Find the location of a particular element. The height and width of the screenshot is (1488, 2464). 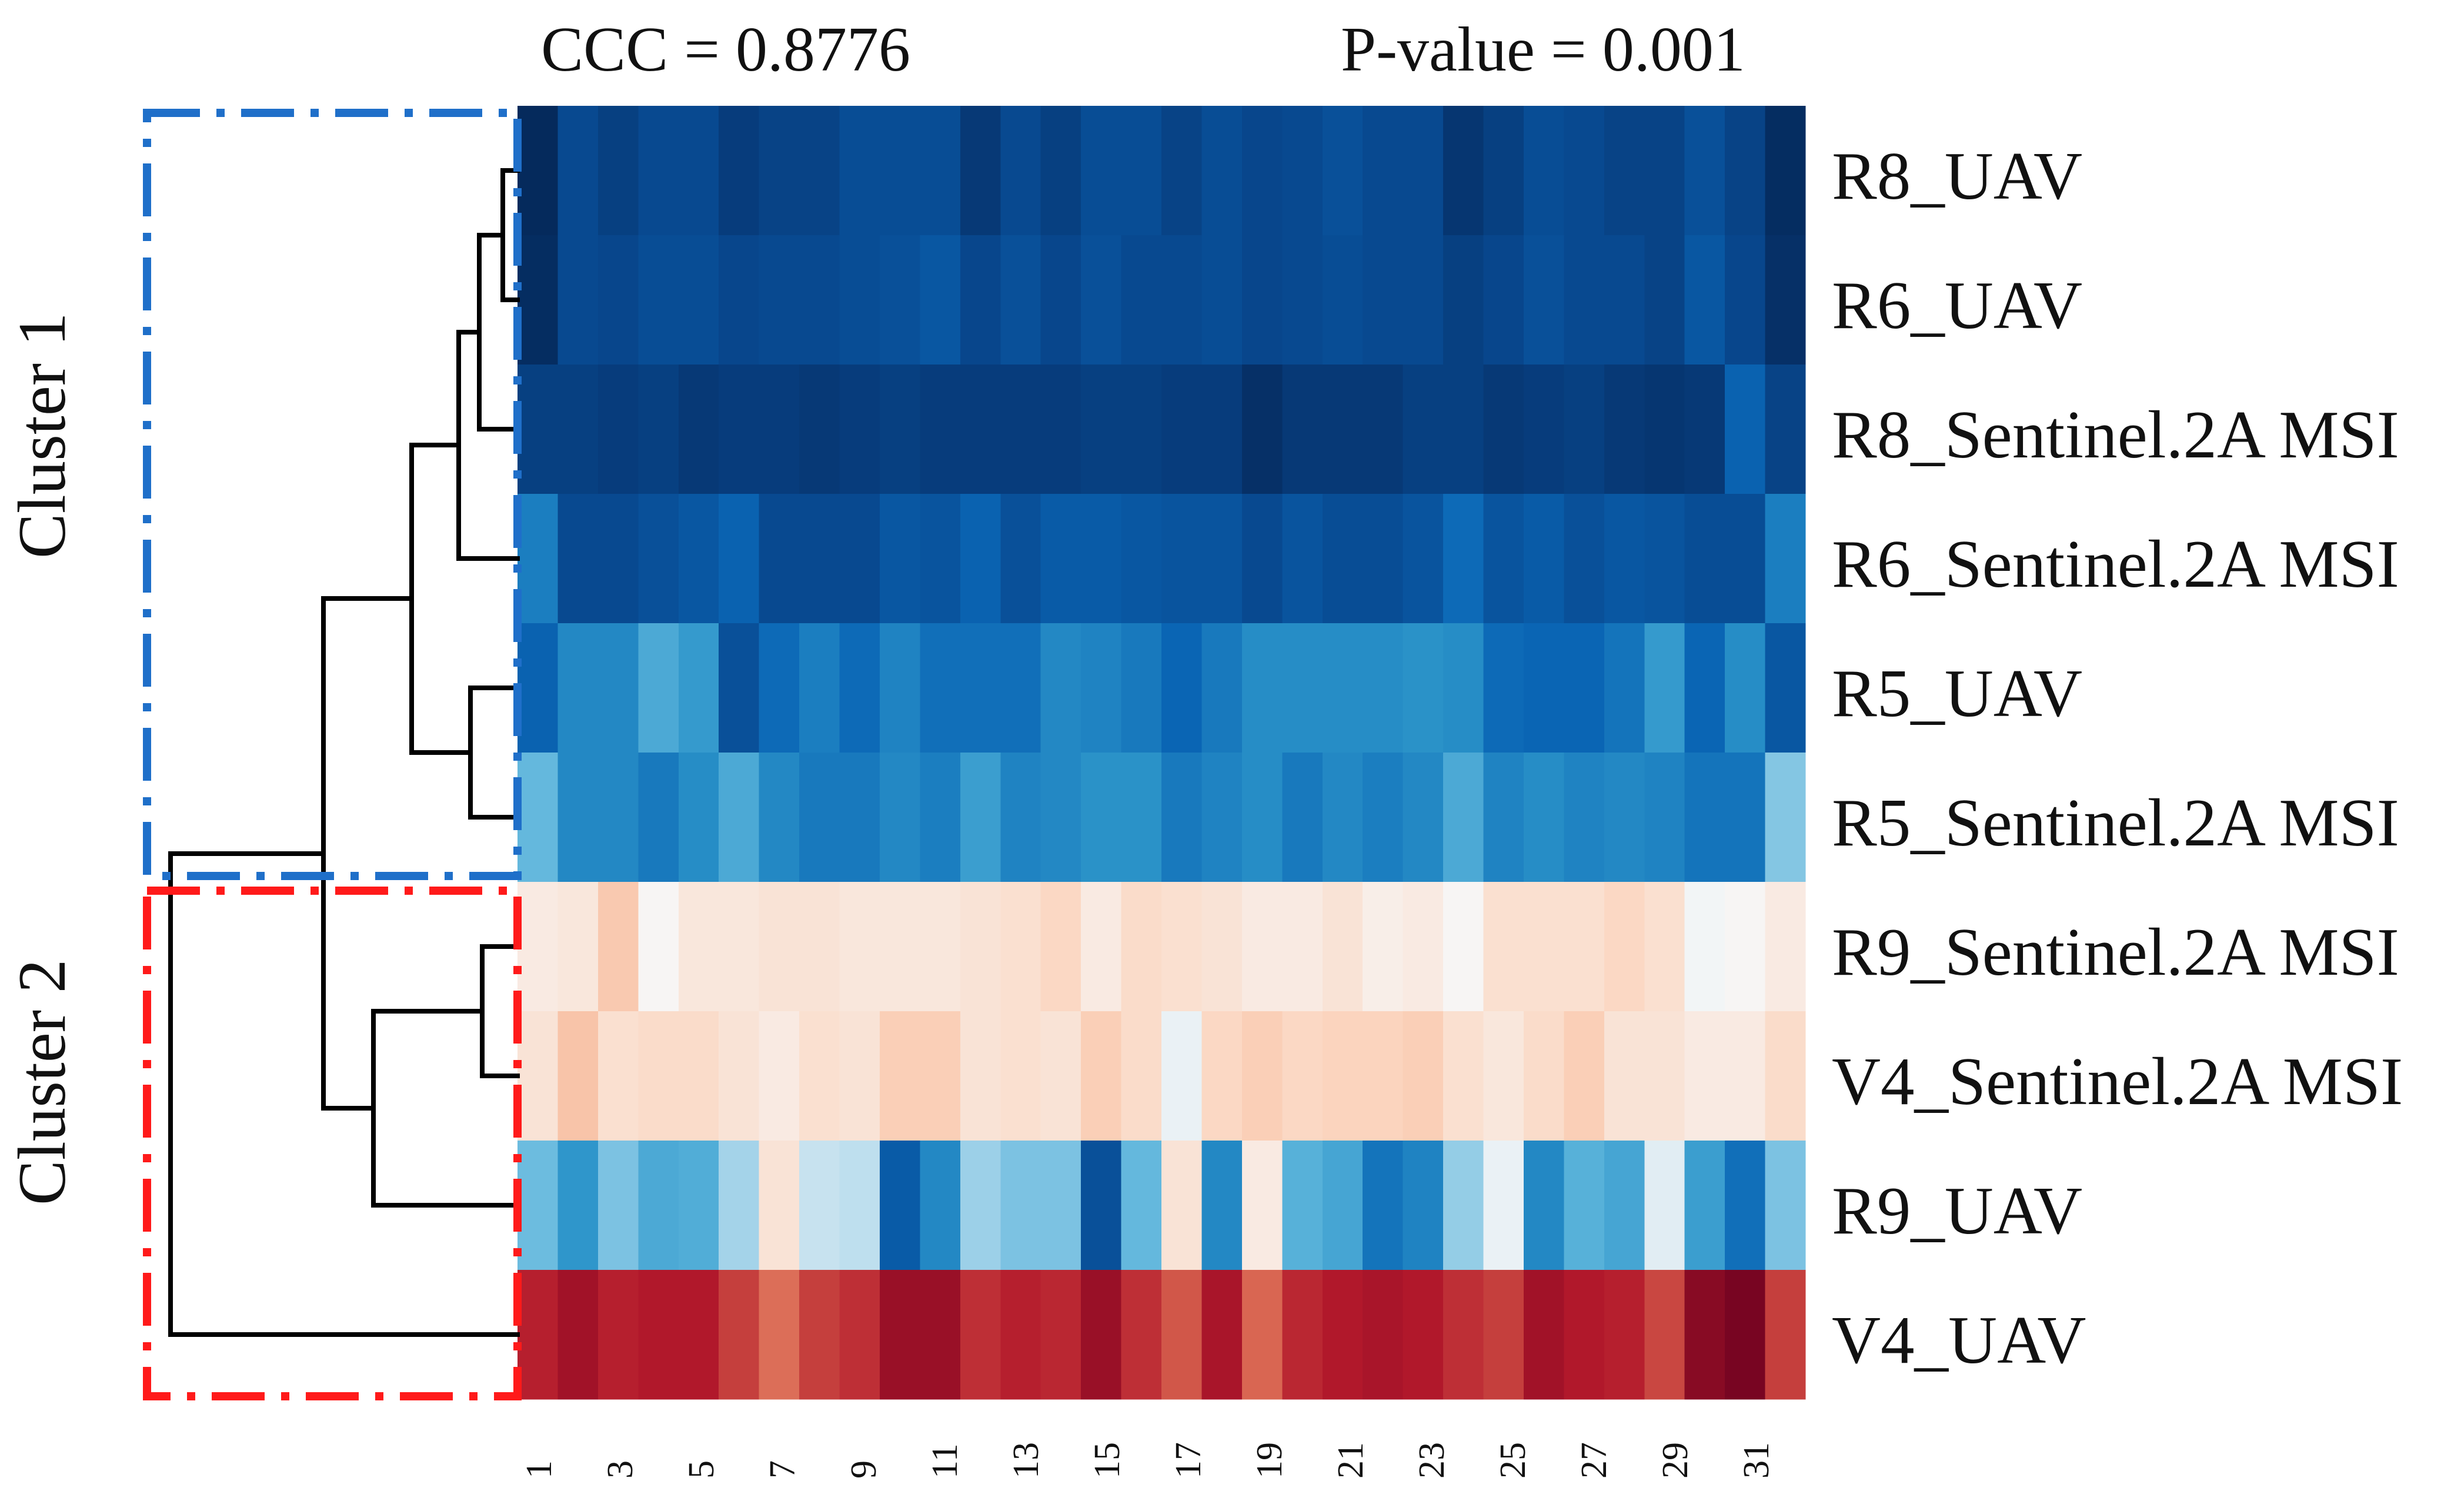

row-dendrogram is located at coordinates (344, 752).